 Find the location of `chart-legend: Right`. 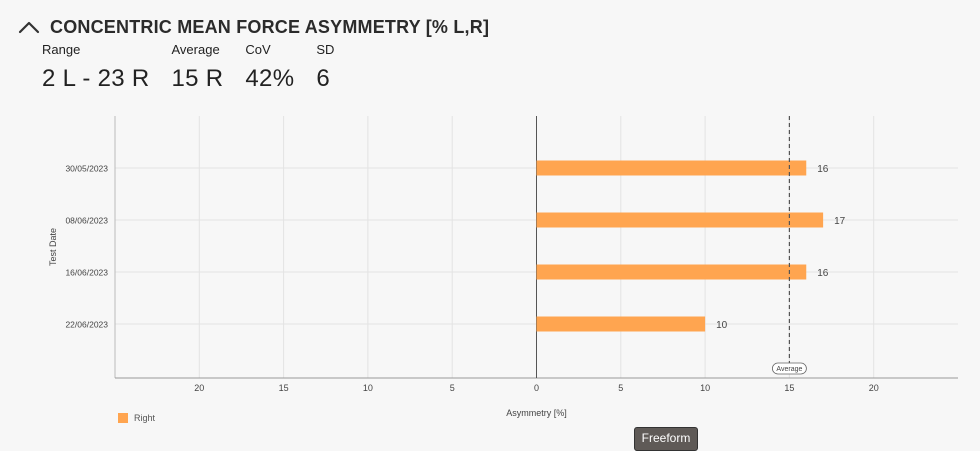

chart-legend: Right is located at coordinates (136, 418).